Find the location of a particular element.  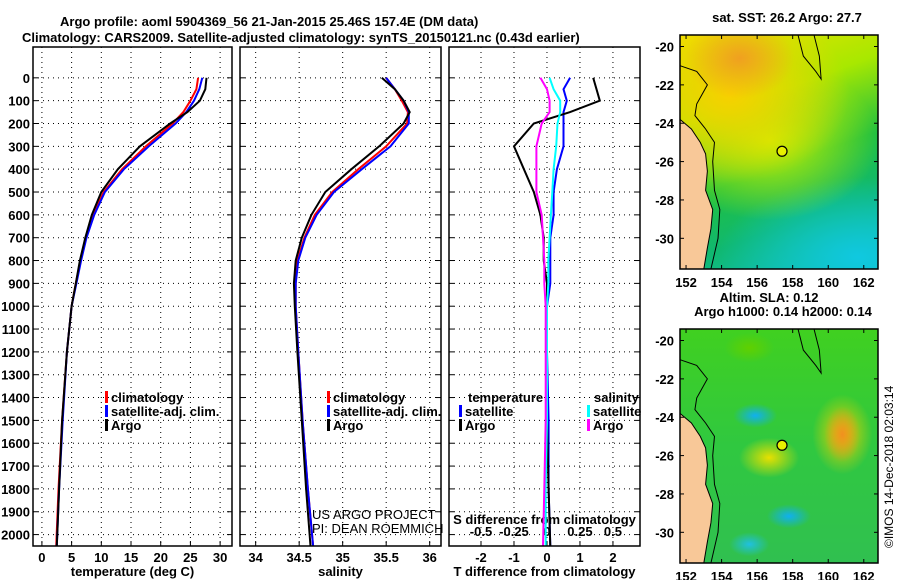

x-tick-label: 30 is located at coordinates (220, 557).